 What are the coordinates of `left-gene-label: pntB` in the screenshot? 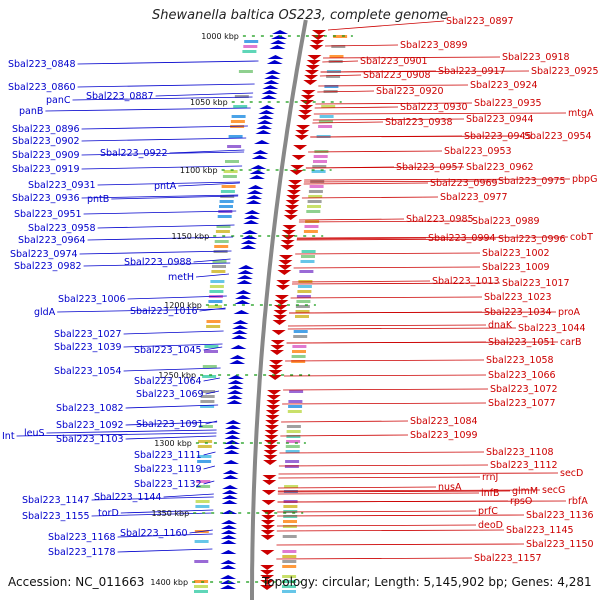 It's located at (98, 199).